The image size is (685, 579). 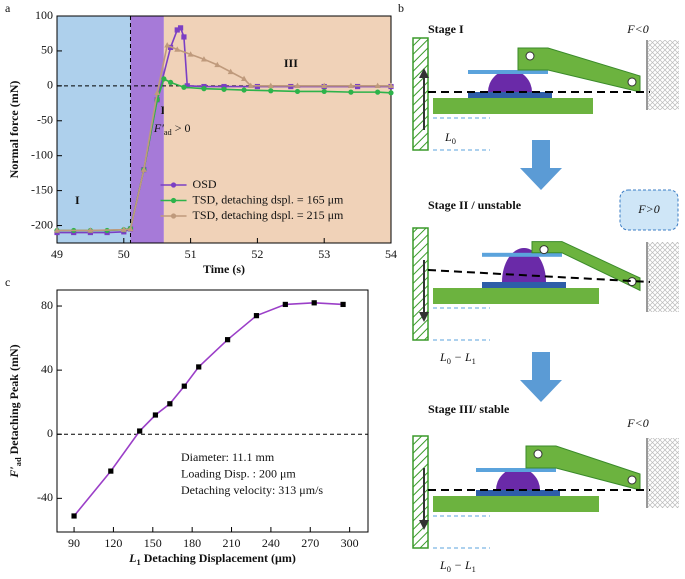 I want to click on legend-label: TSD, detaching dspl. = 165 μm, so click(x=269, y=199).